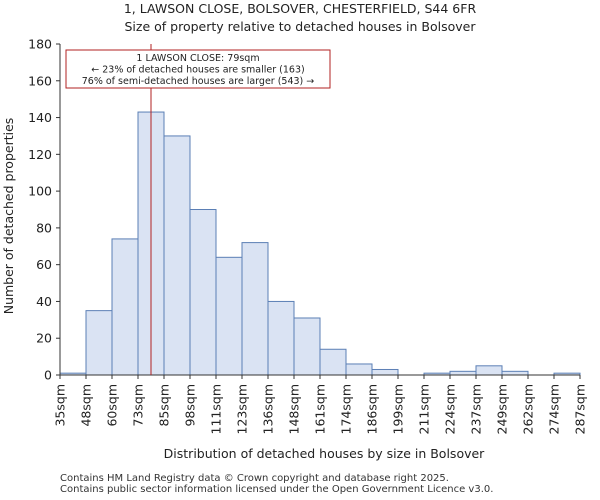 The height and width of the screenshot is (500, 600). Describe the element at coordinates (346, 409) in the screenshot. I see `x-tick-label: 174sqm` at that location.